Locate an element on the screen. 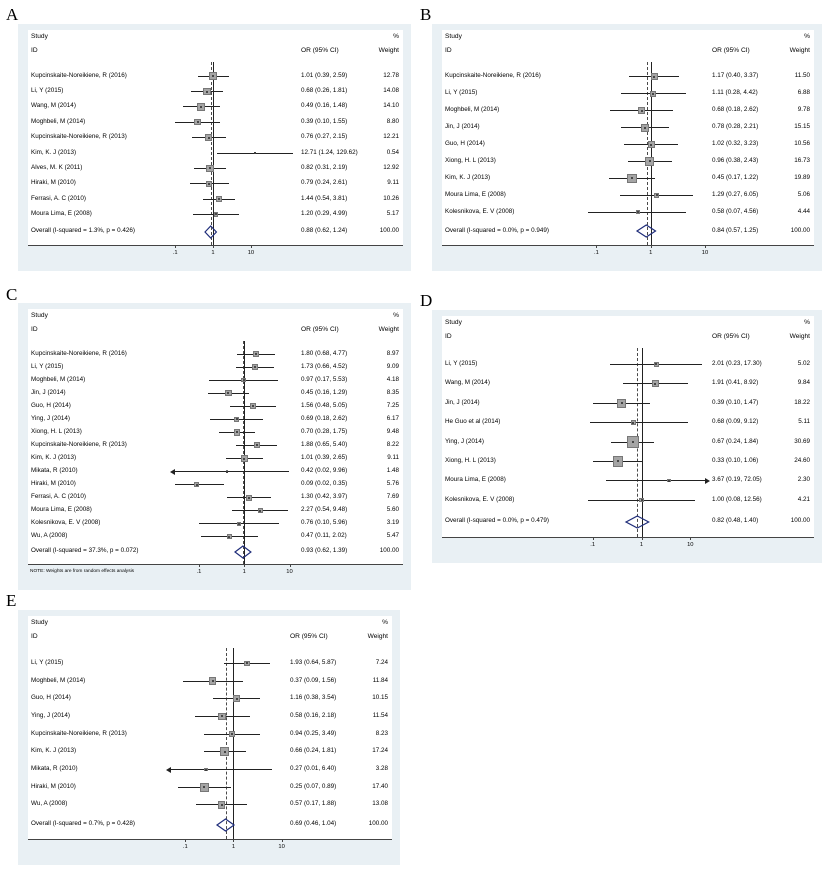 The image size is (825, 871). study-name: Mikata, R (2010) is located at coordinates (54, 769).